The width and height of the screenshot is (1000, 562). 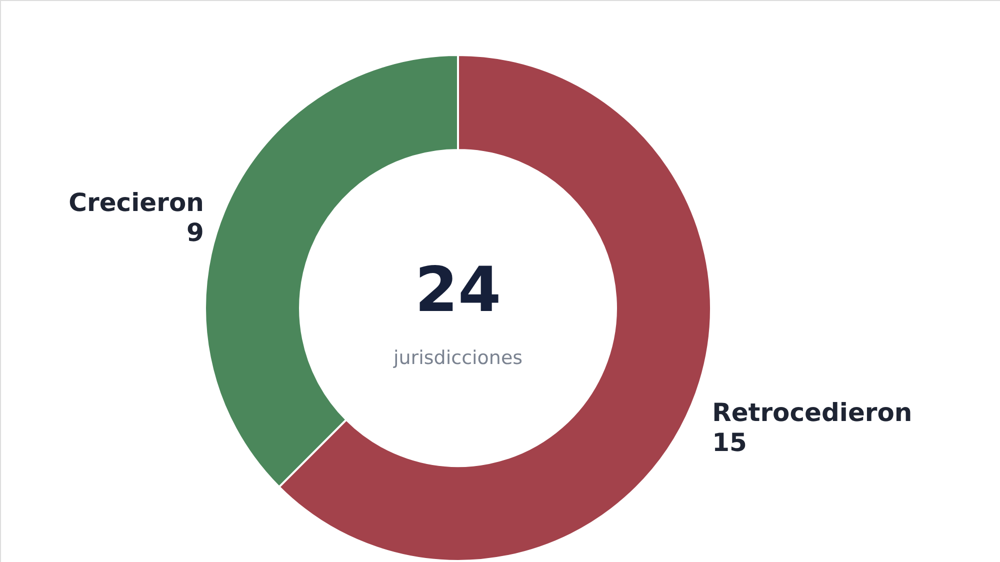 I want to click on slice-label: Retrocedieron, so click(x=812, y=413).